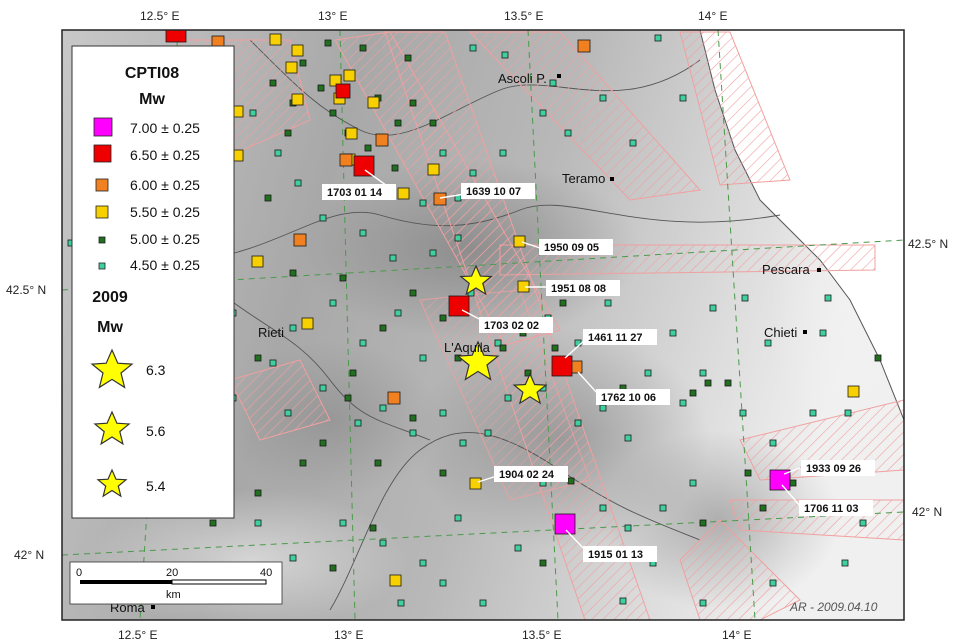  What do you see at coordinates (522, 78) in the screenshot?
I see `place-label-ascoli: Ascoli P.` at bounding box center [522, 78].